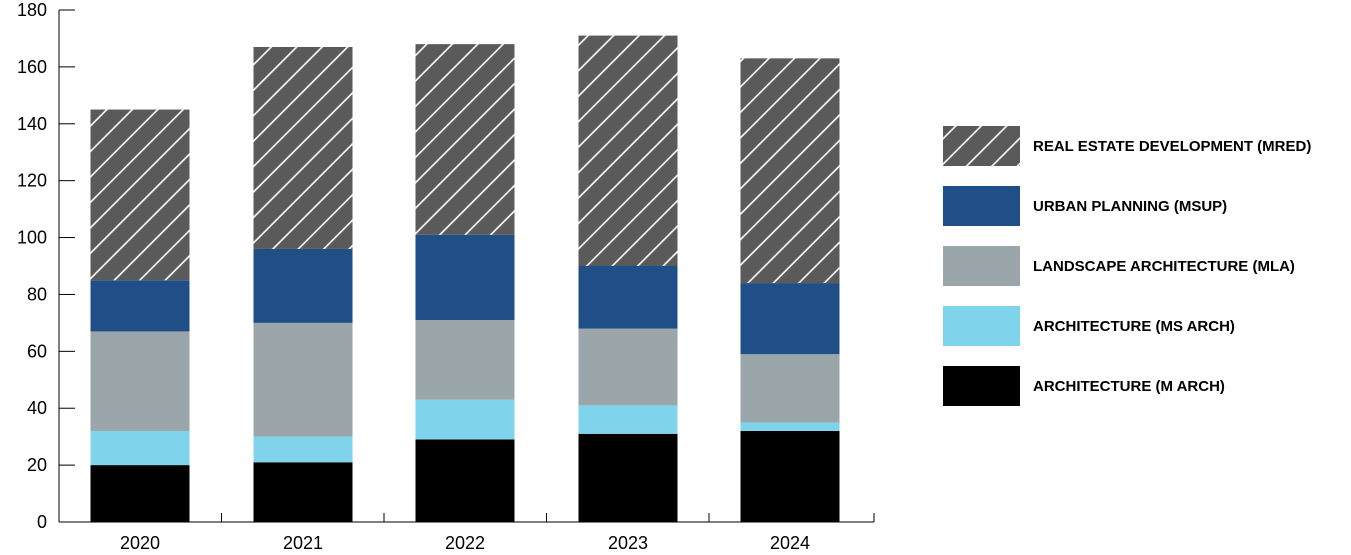 This screenshot has height=555, width=1351. Describe the element at coordinates (37, 408) in the screenshot. I see `y-tick-label: 40` at that location.